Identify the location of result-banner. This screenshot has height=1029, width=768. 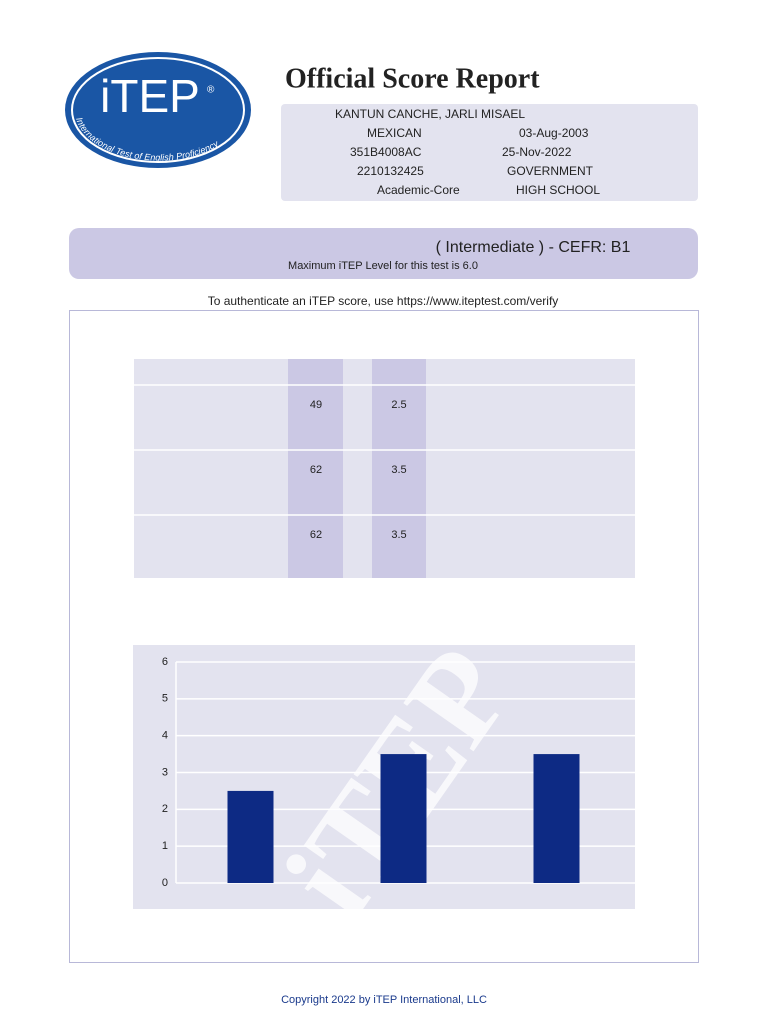
(383, 253).